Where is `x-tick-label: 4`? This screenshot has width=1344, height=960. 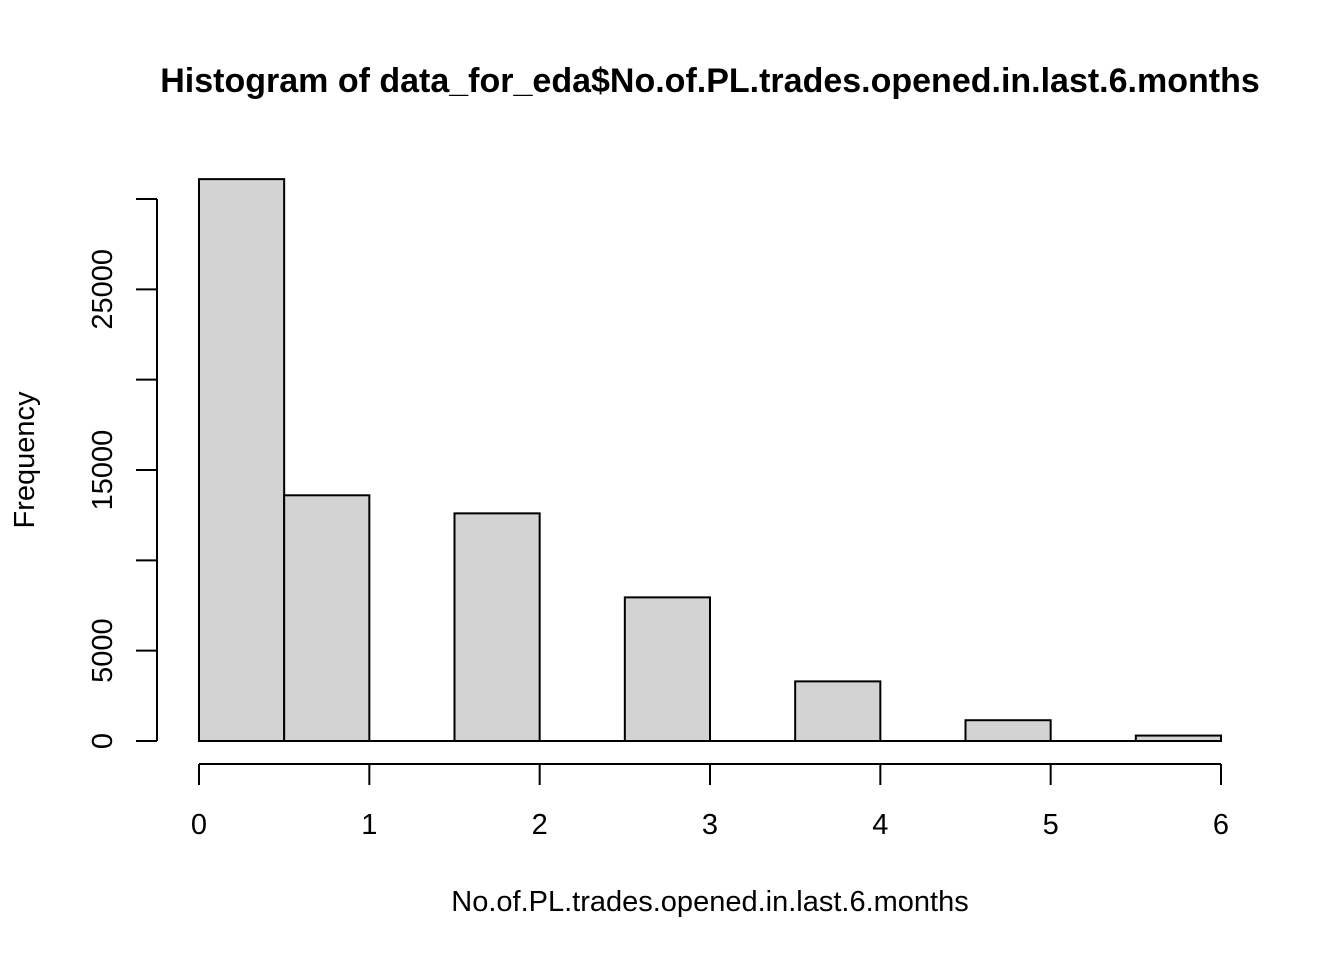
x-tick-label: 4 is located at coordinates (880, 825).